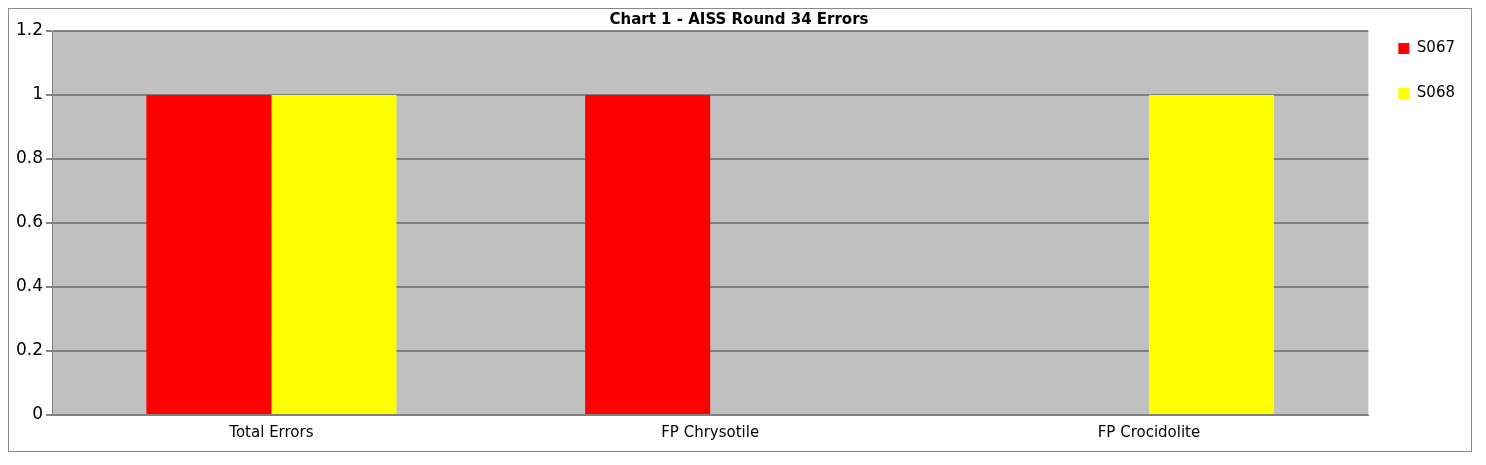 The width and height of the screenshot is (1486, 465). Describe the element at coordinates (271, 431) in the screenshot. I see `x-tick-label: Total Errors` at that location.